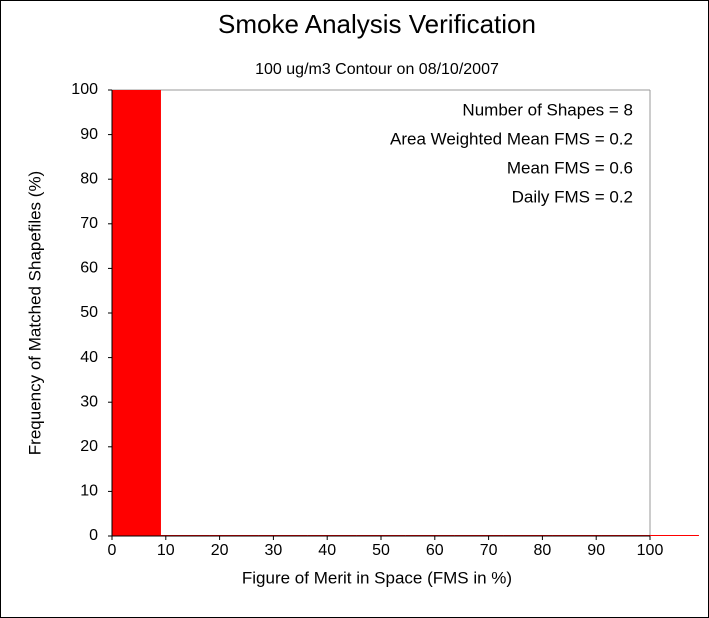 This screenshot has height=618, width=709. I want to click on y-tick-label: 90, so click(89, 134).